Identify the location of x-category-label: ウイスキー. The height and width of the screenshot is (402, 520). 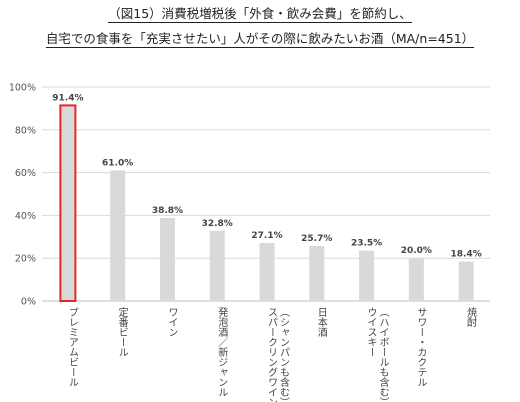
(371, 332).